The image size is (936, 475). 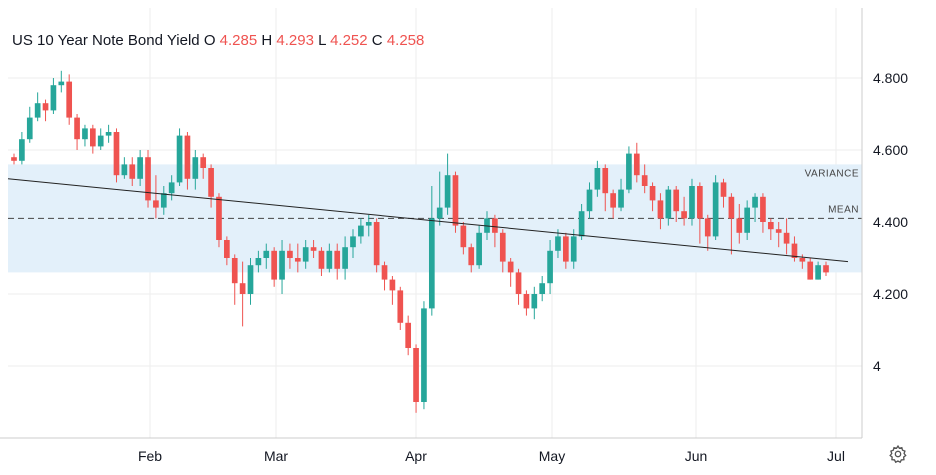 What do you see at coordinates (843, 209) in the screenshot?
I see `mean-label: MEAN` at bounding box center [843, 209].